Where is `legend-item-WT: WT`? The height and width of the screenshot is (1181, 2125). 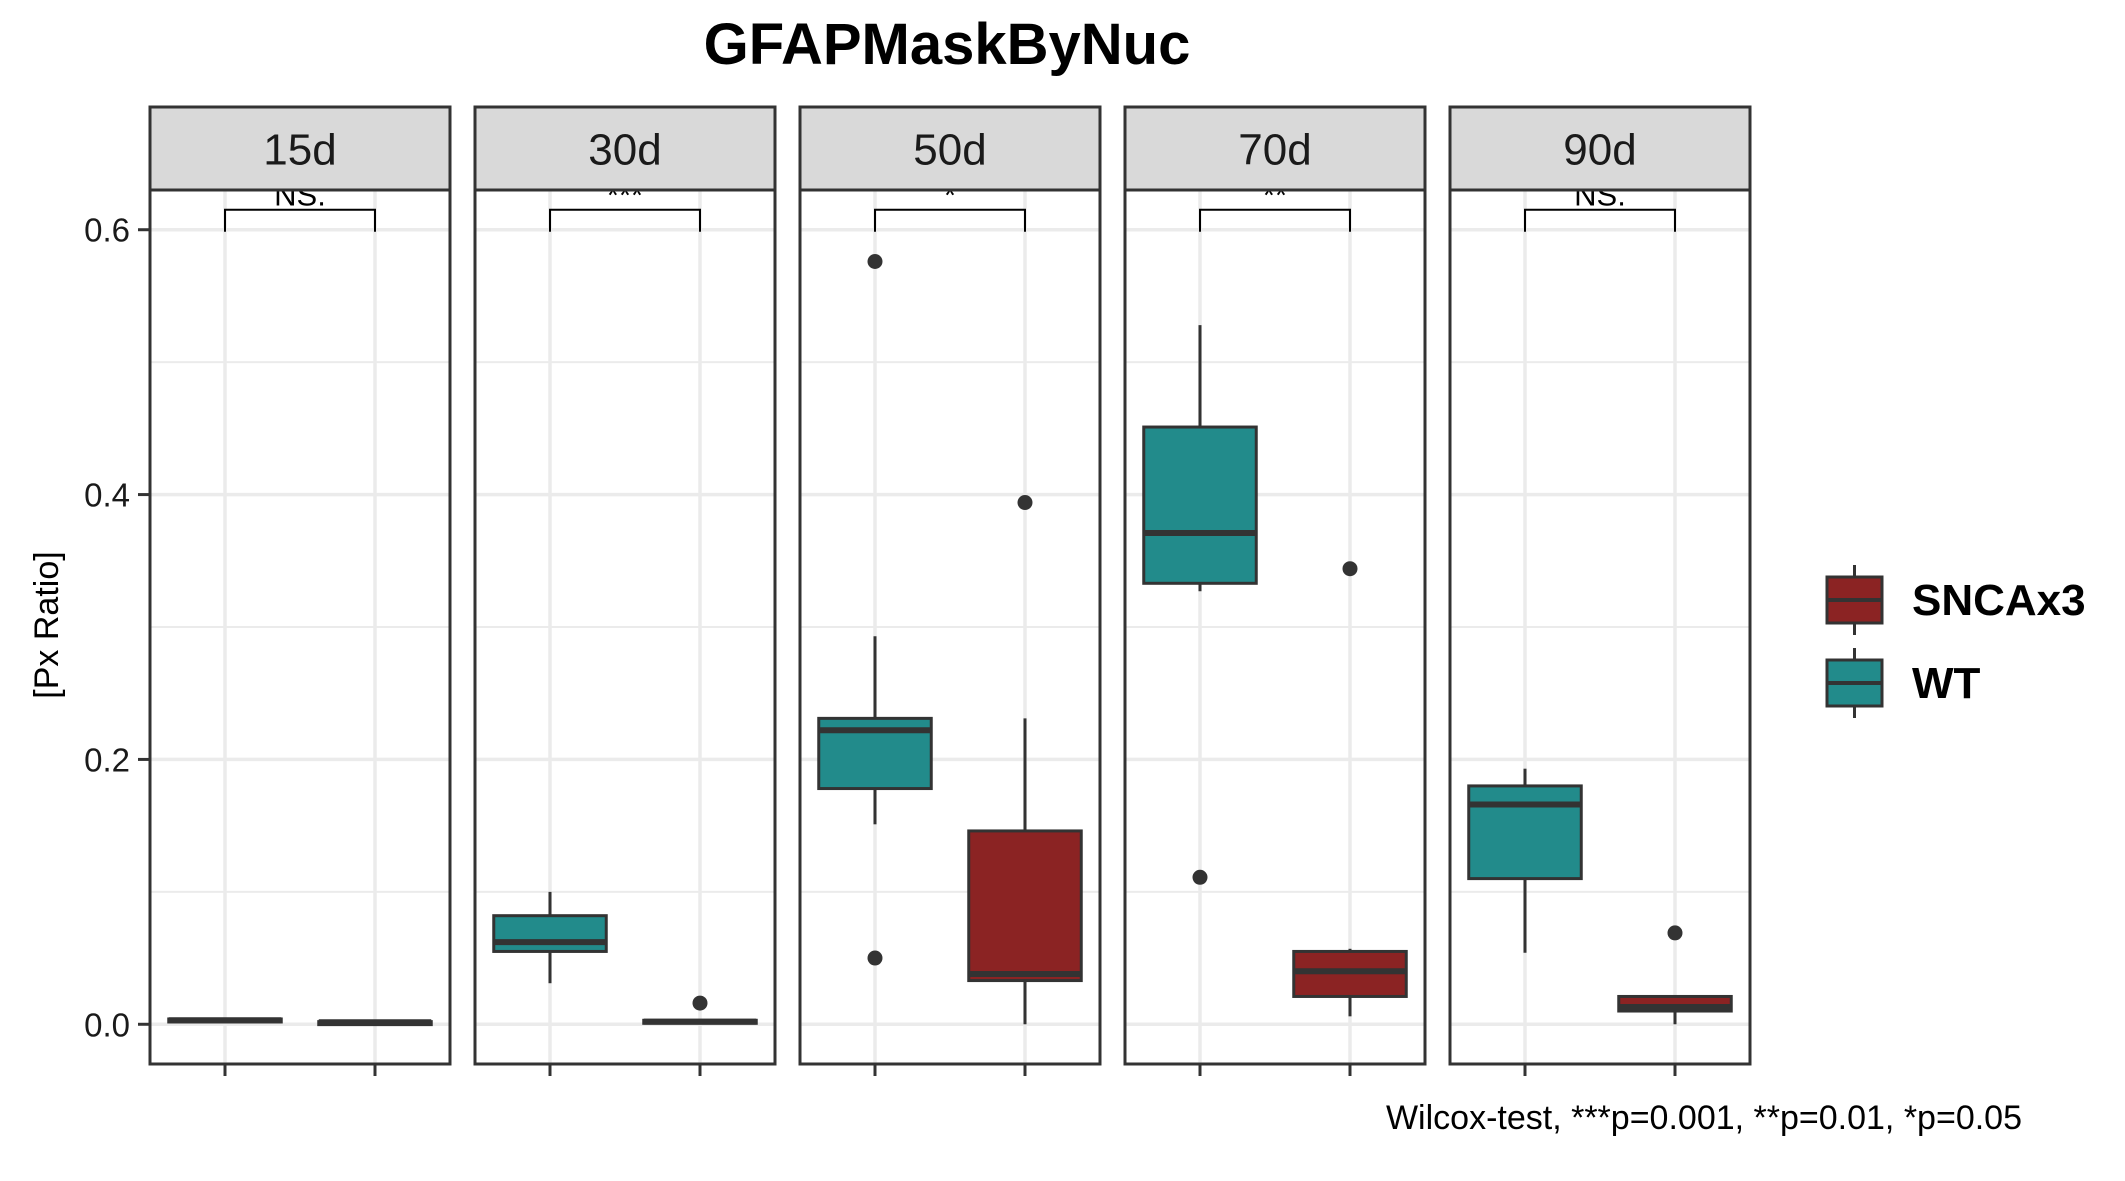 legend-item-WT: WT is located at coordinates (1903, 683).